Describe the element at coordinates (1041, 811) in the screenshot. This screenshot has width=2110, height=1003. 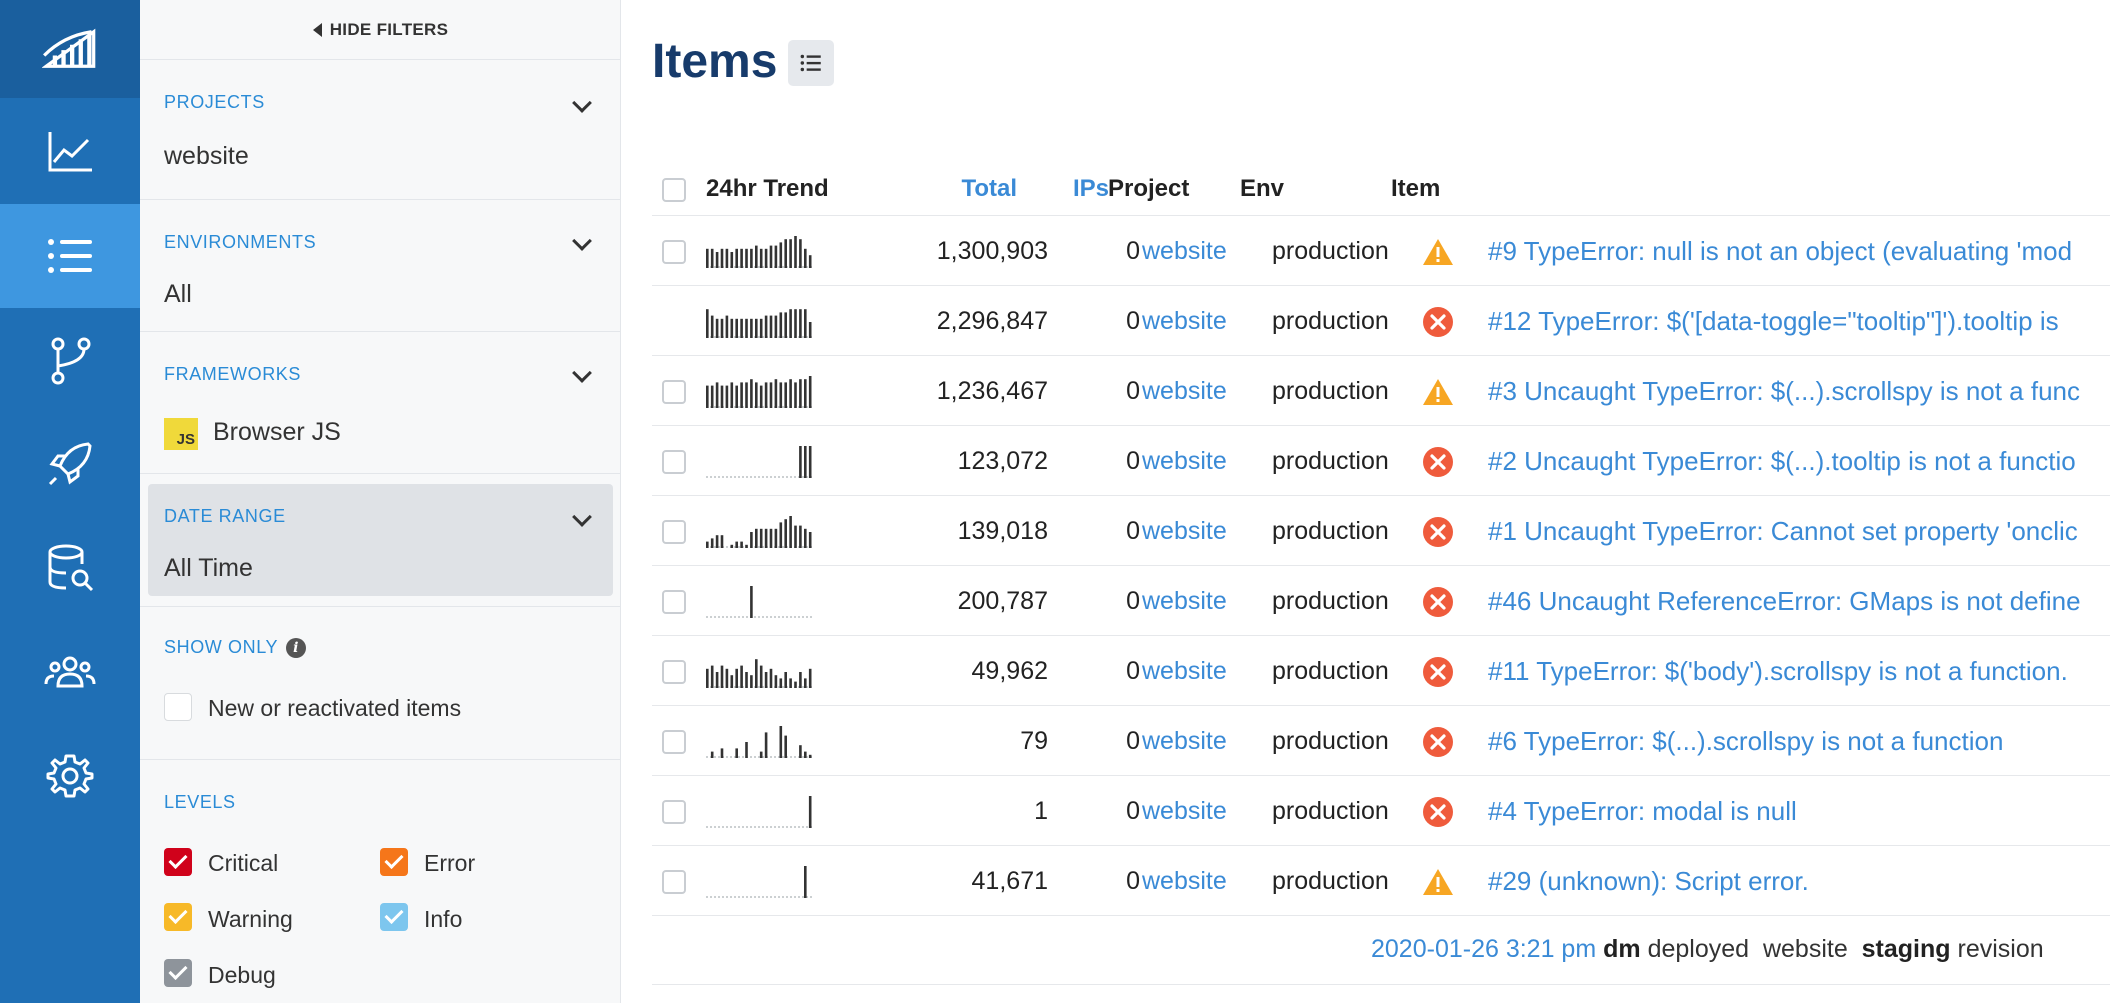
I see `total-count: 1` at that location.